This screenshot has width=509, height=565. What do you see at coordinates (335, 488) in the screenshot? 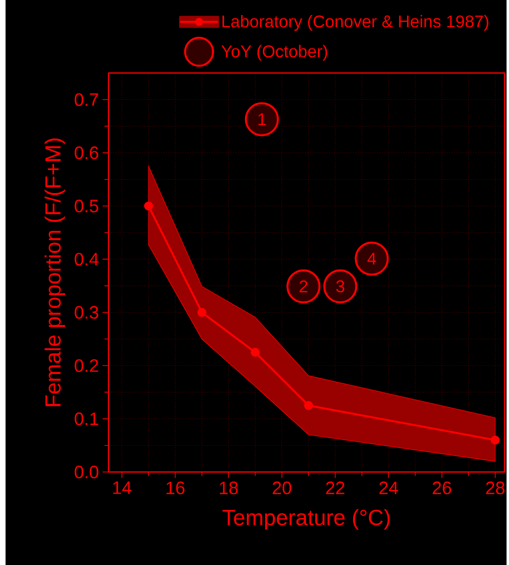
I see `x-tick-label: 22` at bounding box center [335, 488].